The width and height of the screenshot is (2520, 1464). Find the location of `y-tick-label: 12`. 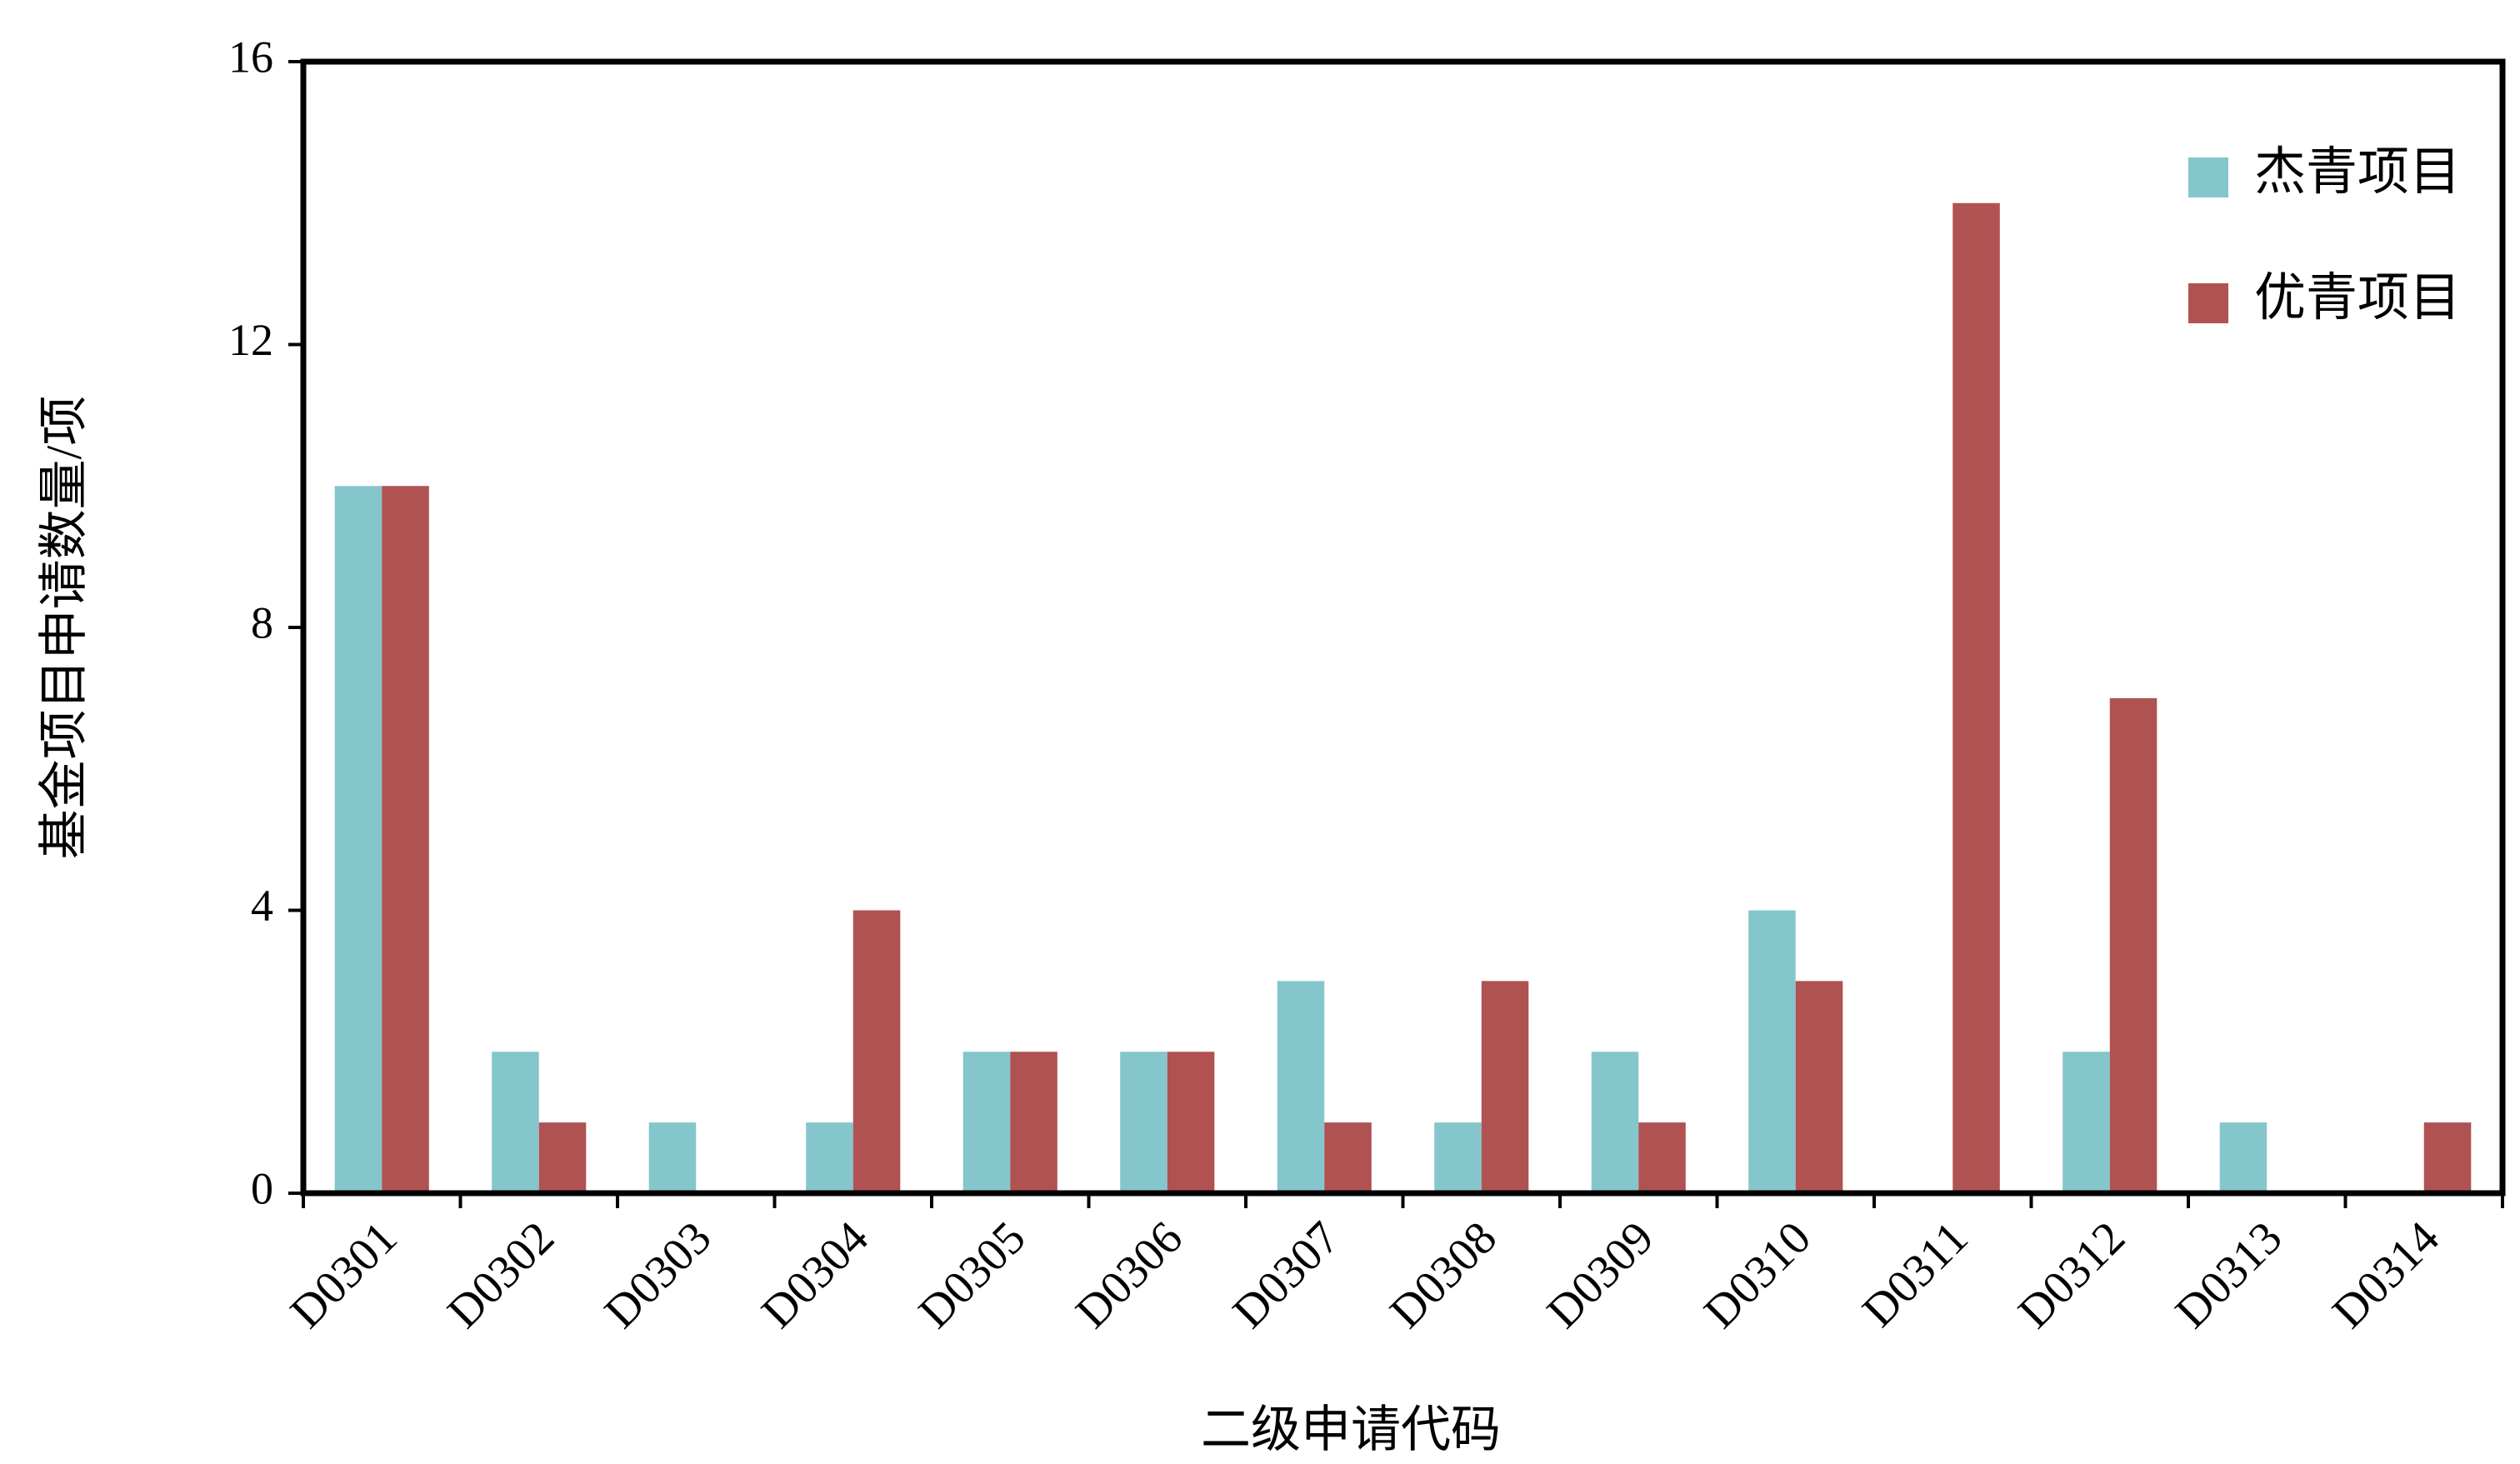

y-tick-label: 12 is located at coordinates (250, 340).